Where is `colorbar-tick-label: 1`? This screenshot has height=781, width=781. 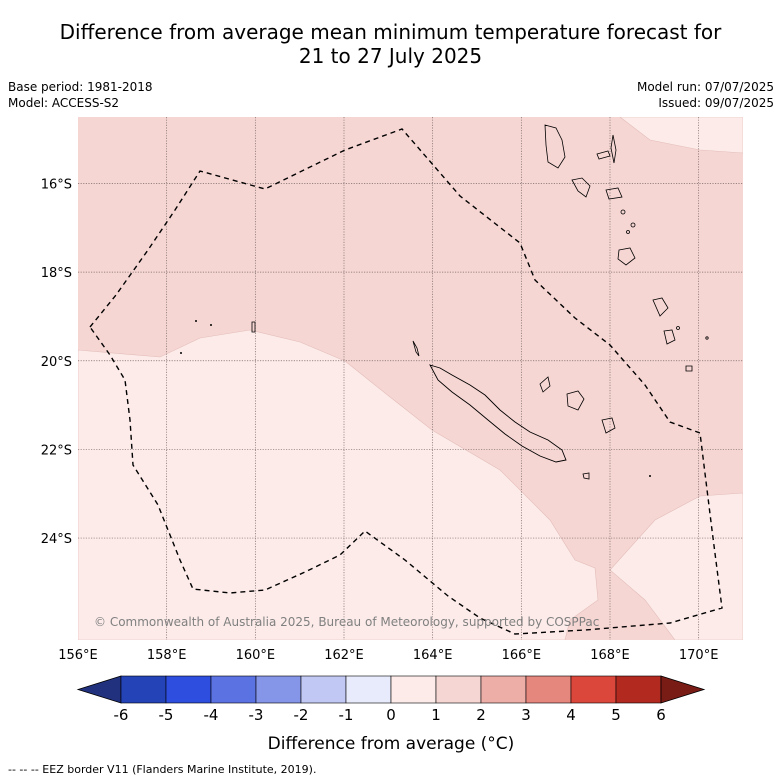 colorbar-tick-label: 1 is located at coordinates (436, 715).